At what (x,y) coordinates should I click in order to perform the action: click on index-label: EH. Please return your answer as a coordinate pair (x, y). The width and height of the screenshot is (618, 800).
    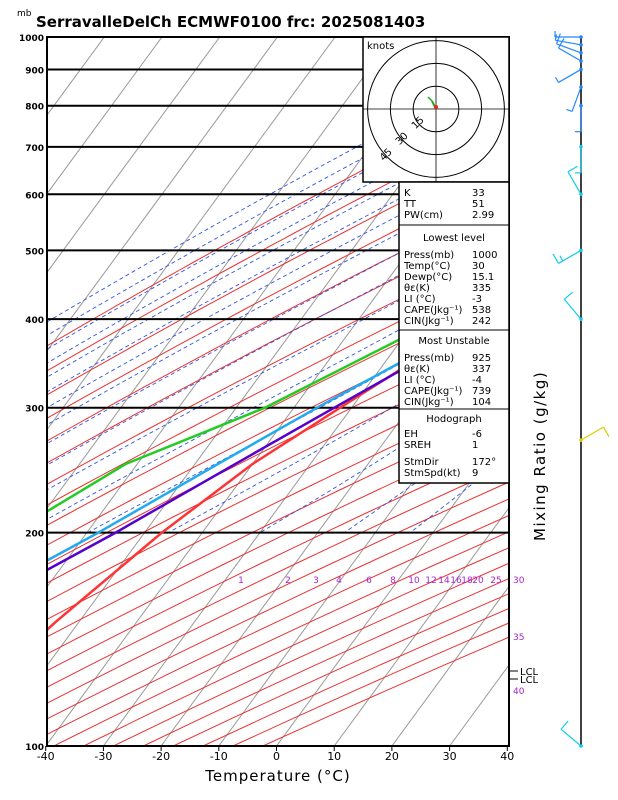
    Looking at the image, I should click on (411, 434).